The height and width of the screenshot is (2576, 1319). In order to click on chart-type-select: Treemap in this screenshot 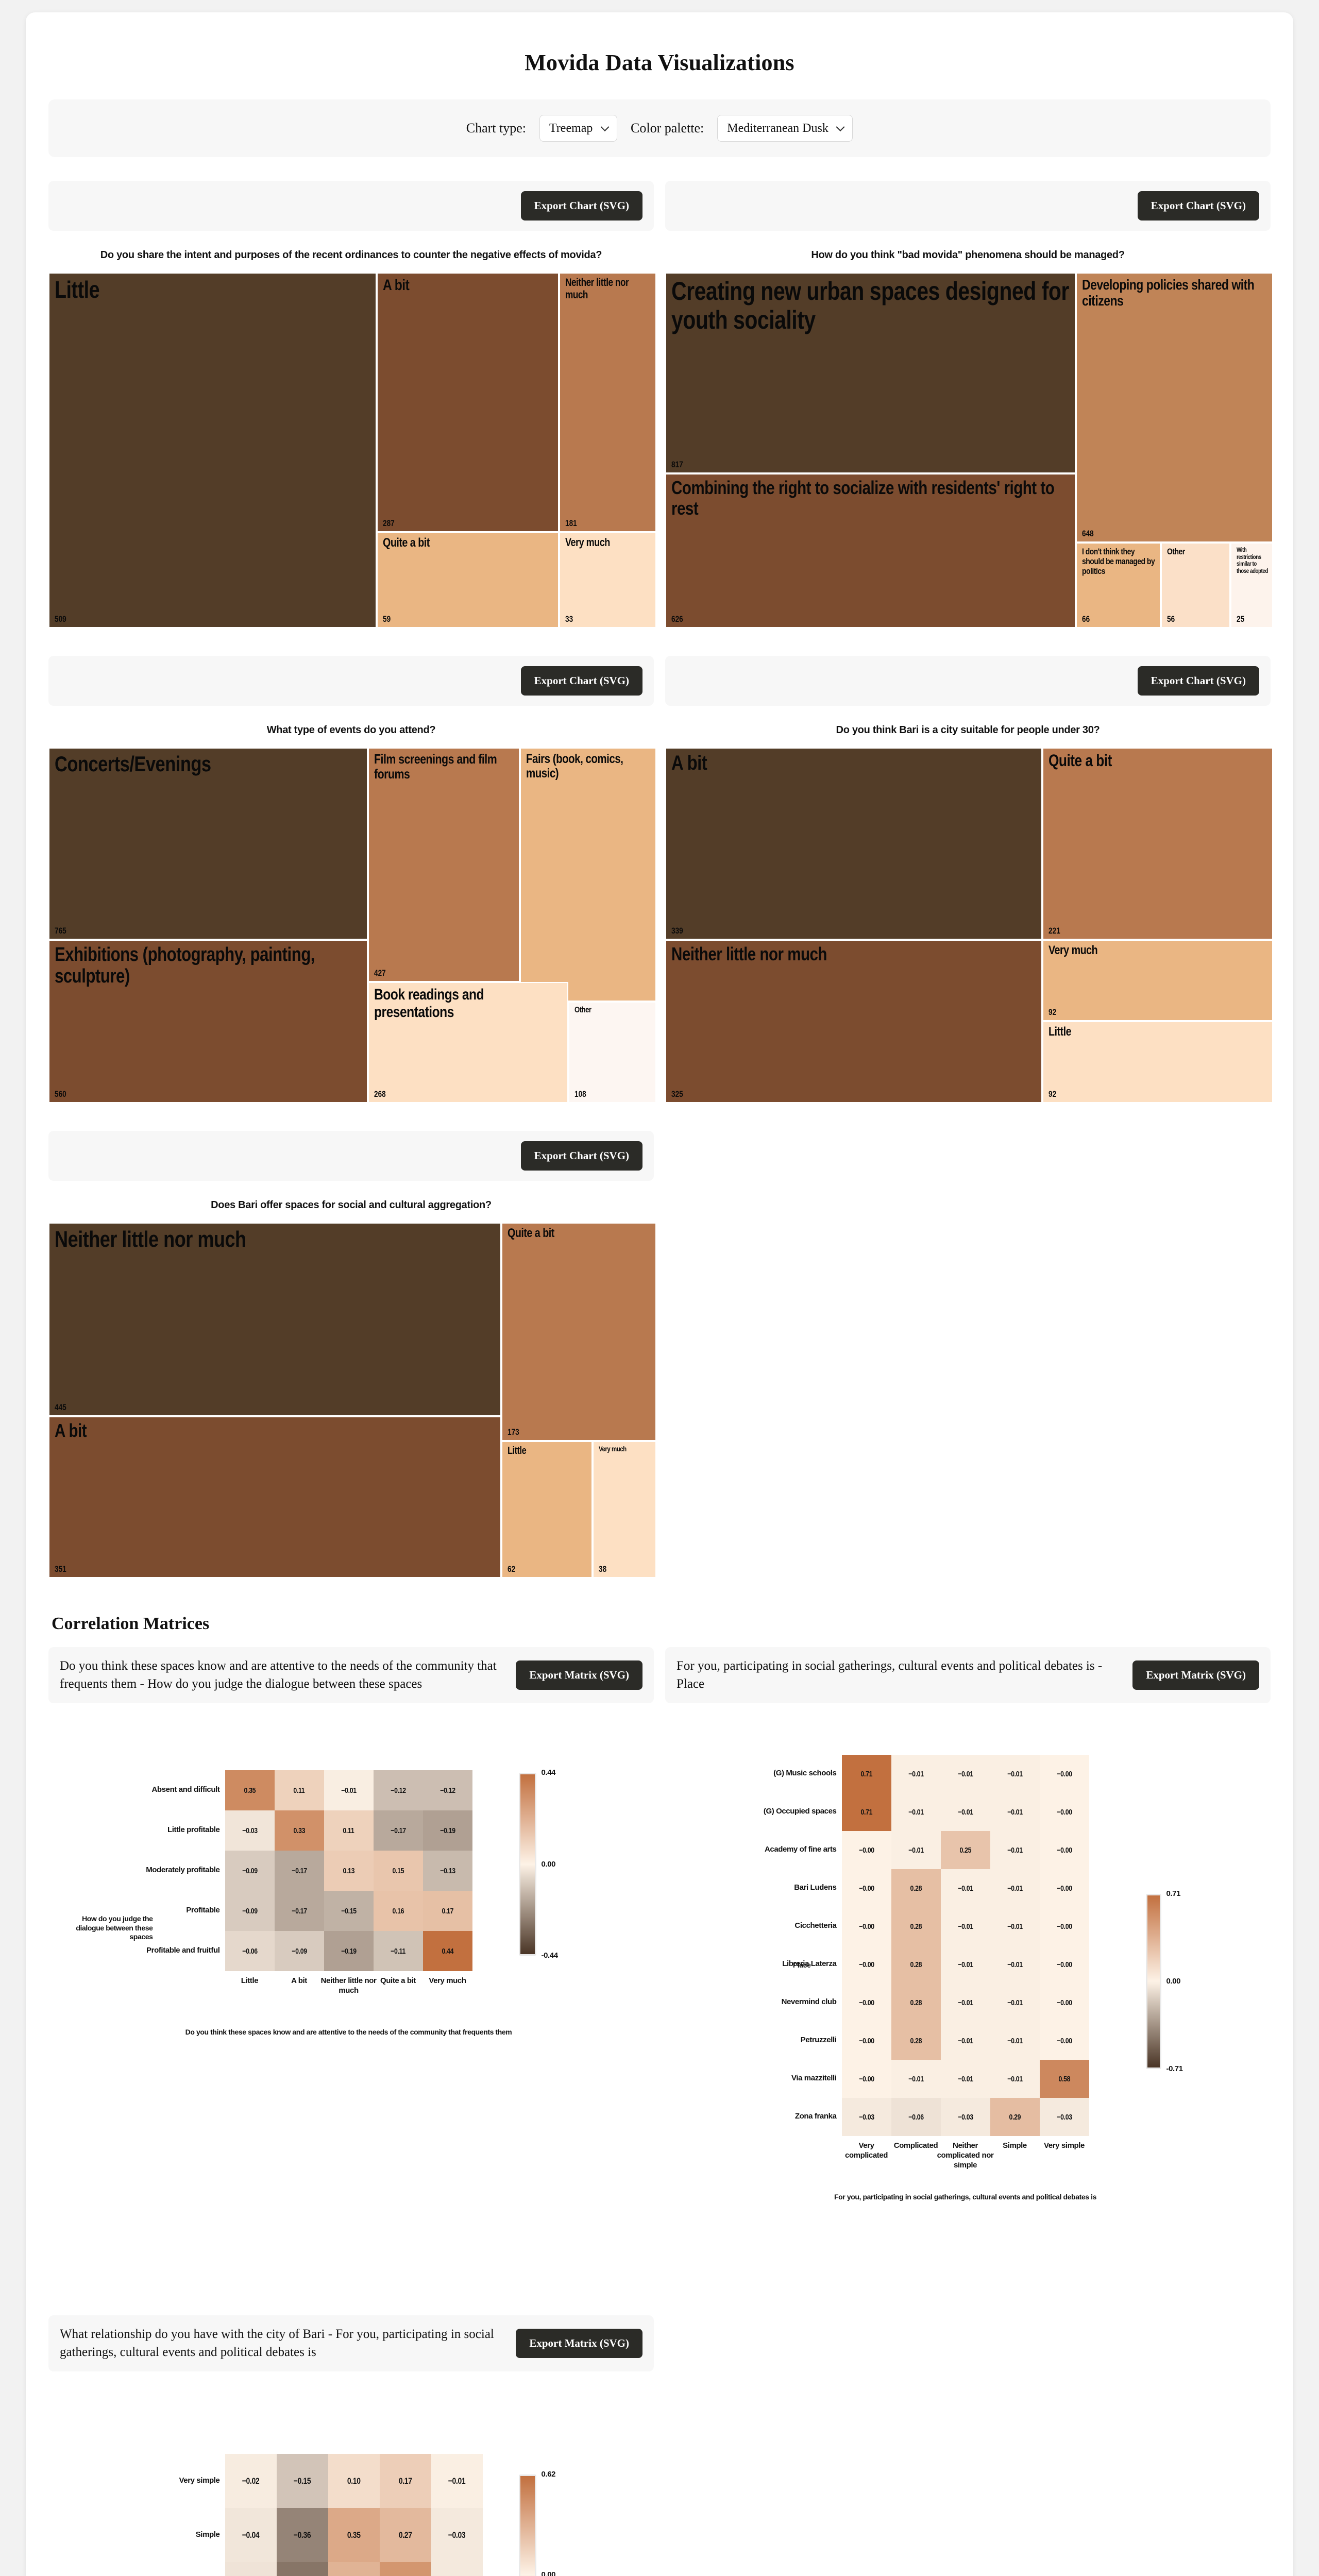, I will do `click(578, 128)`.